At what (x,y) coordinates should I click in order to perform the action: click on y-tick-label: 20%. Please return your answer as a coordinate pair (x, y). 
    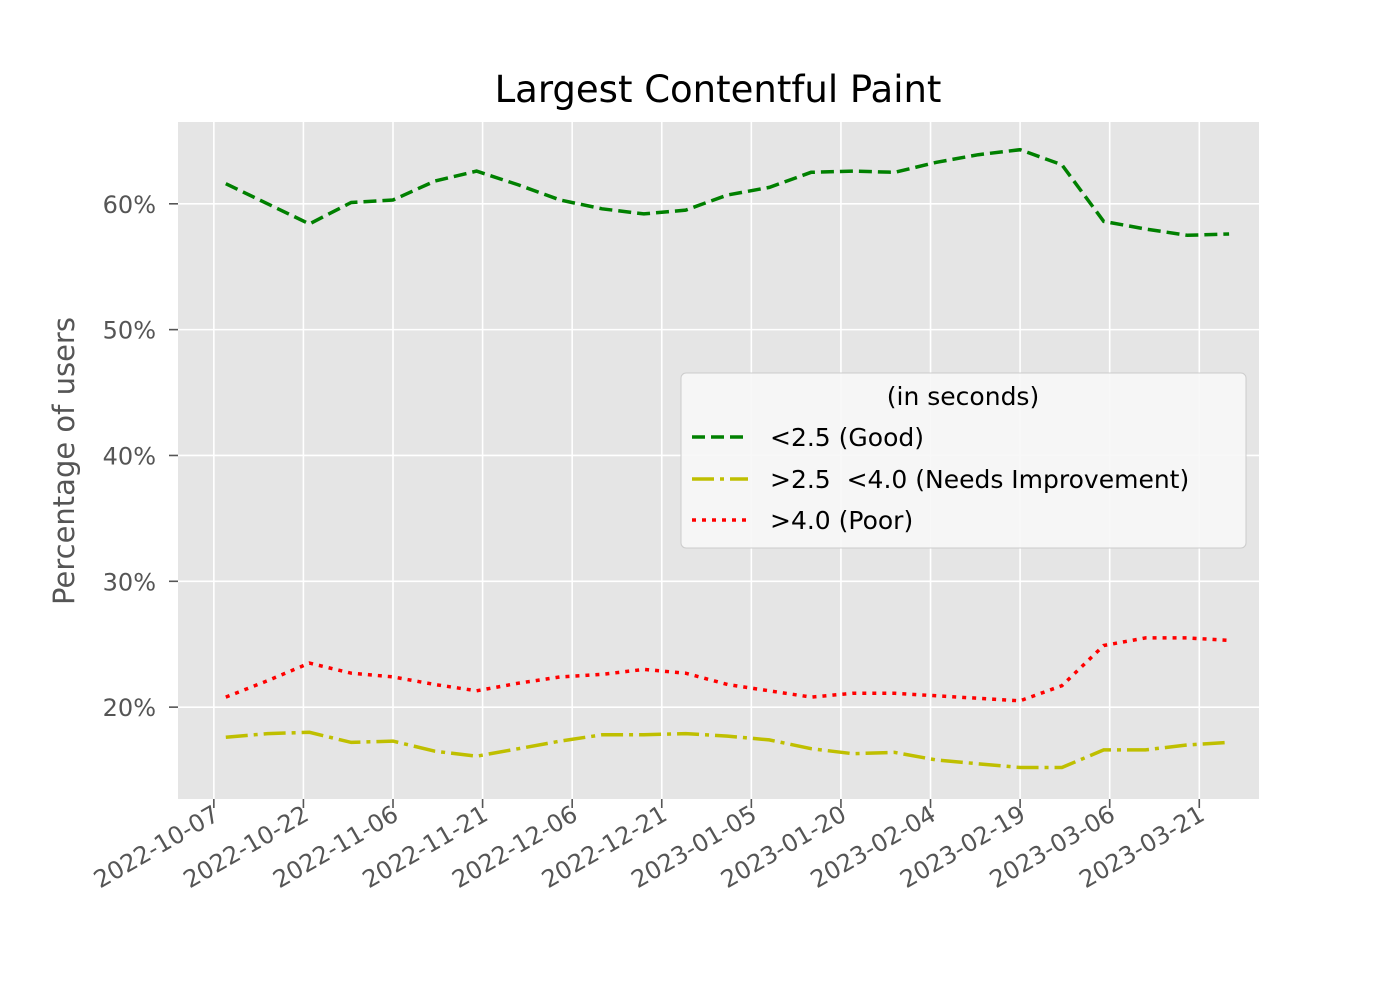
    Looking at the image, I should click on (129, 708).